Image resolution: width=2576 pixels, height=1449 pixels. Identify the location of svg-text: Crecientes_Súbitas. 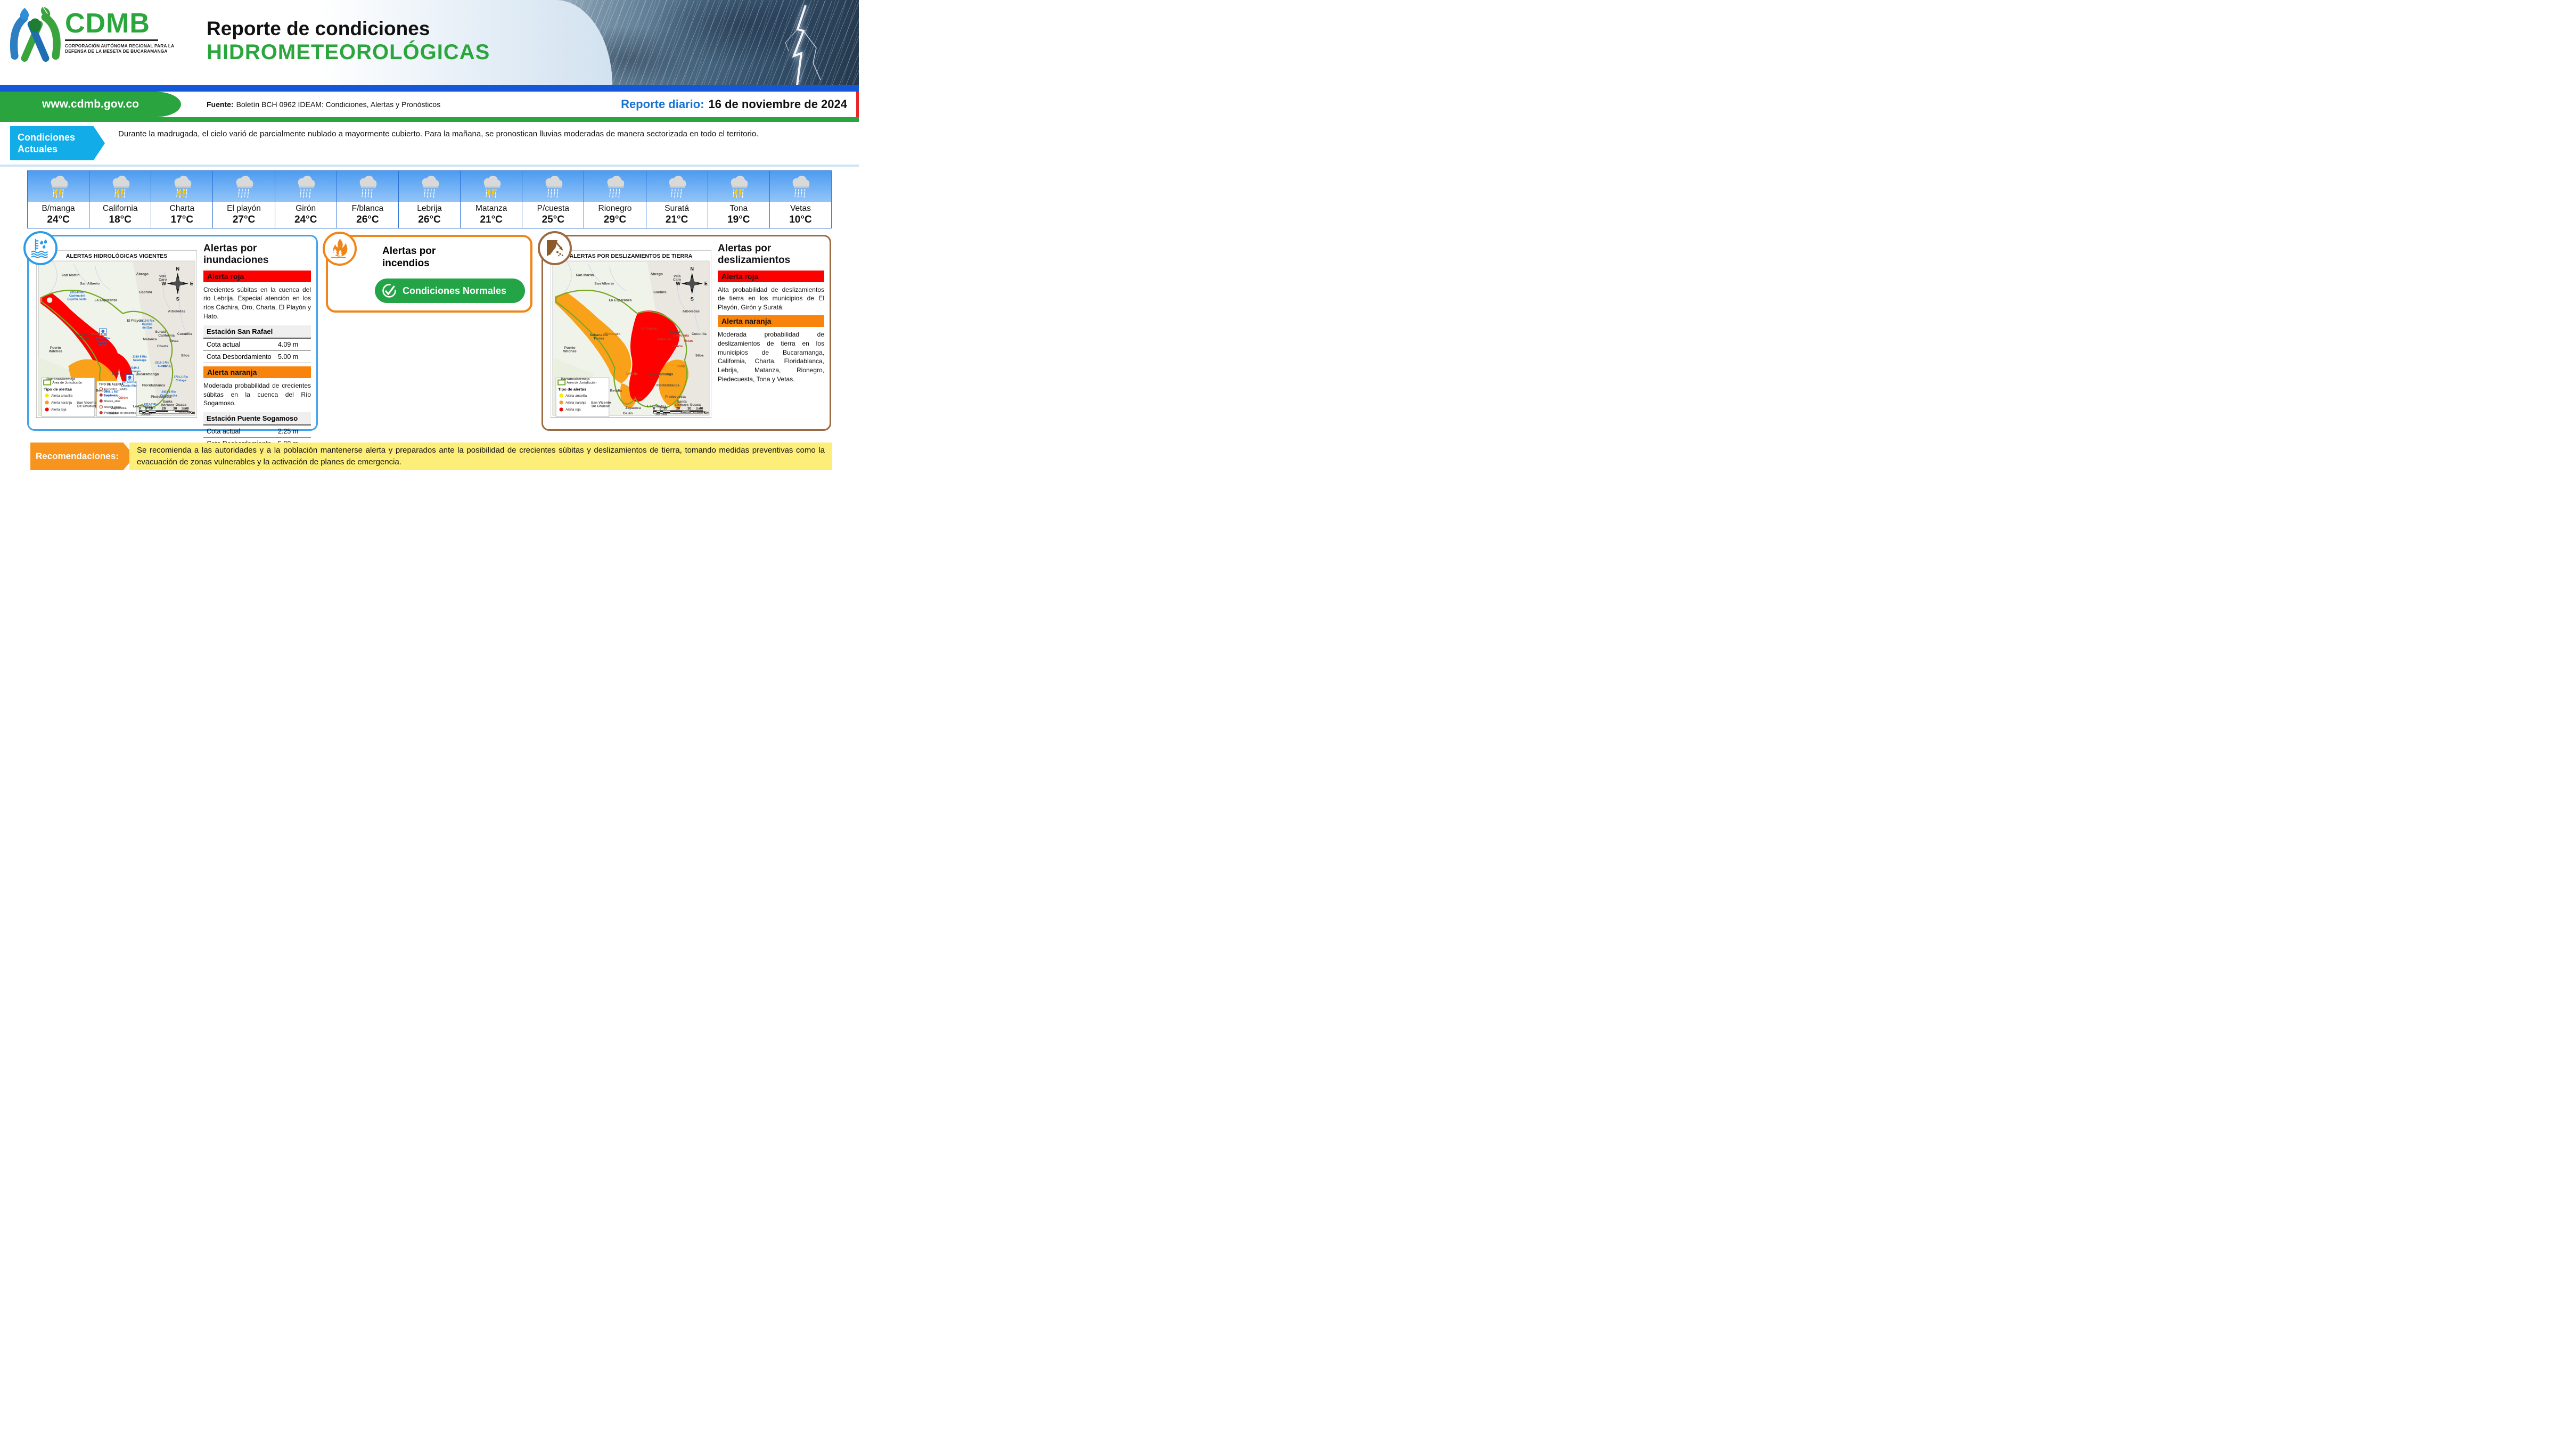
(116, 389).